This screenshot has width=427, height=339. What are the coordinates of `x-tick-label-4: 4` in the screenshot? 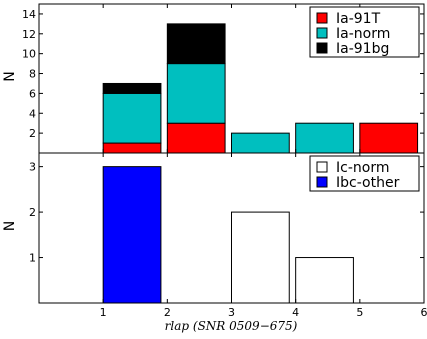 It's located at (295, 312).